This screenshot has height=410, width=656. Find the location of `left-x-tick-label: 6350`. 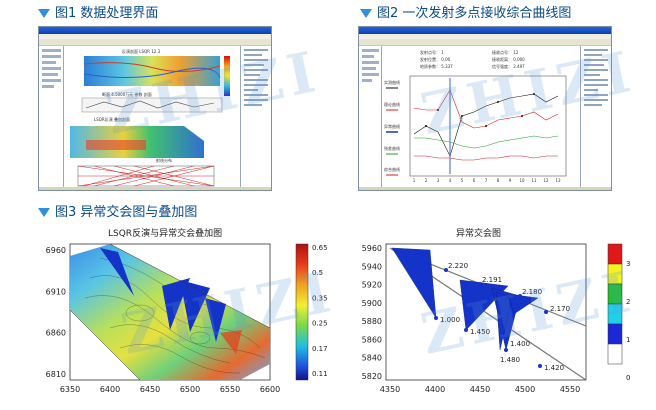

left-x-tick-label: 6350 is located at coordinates (70, 389).